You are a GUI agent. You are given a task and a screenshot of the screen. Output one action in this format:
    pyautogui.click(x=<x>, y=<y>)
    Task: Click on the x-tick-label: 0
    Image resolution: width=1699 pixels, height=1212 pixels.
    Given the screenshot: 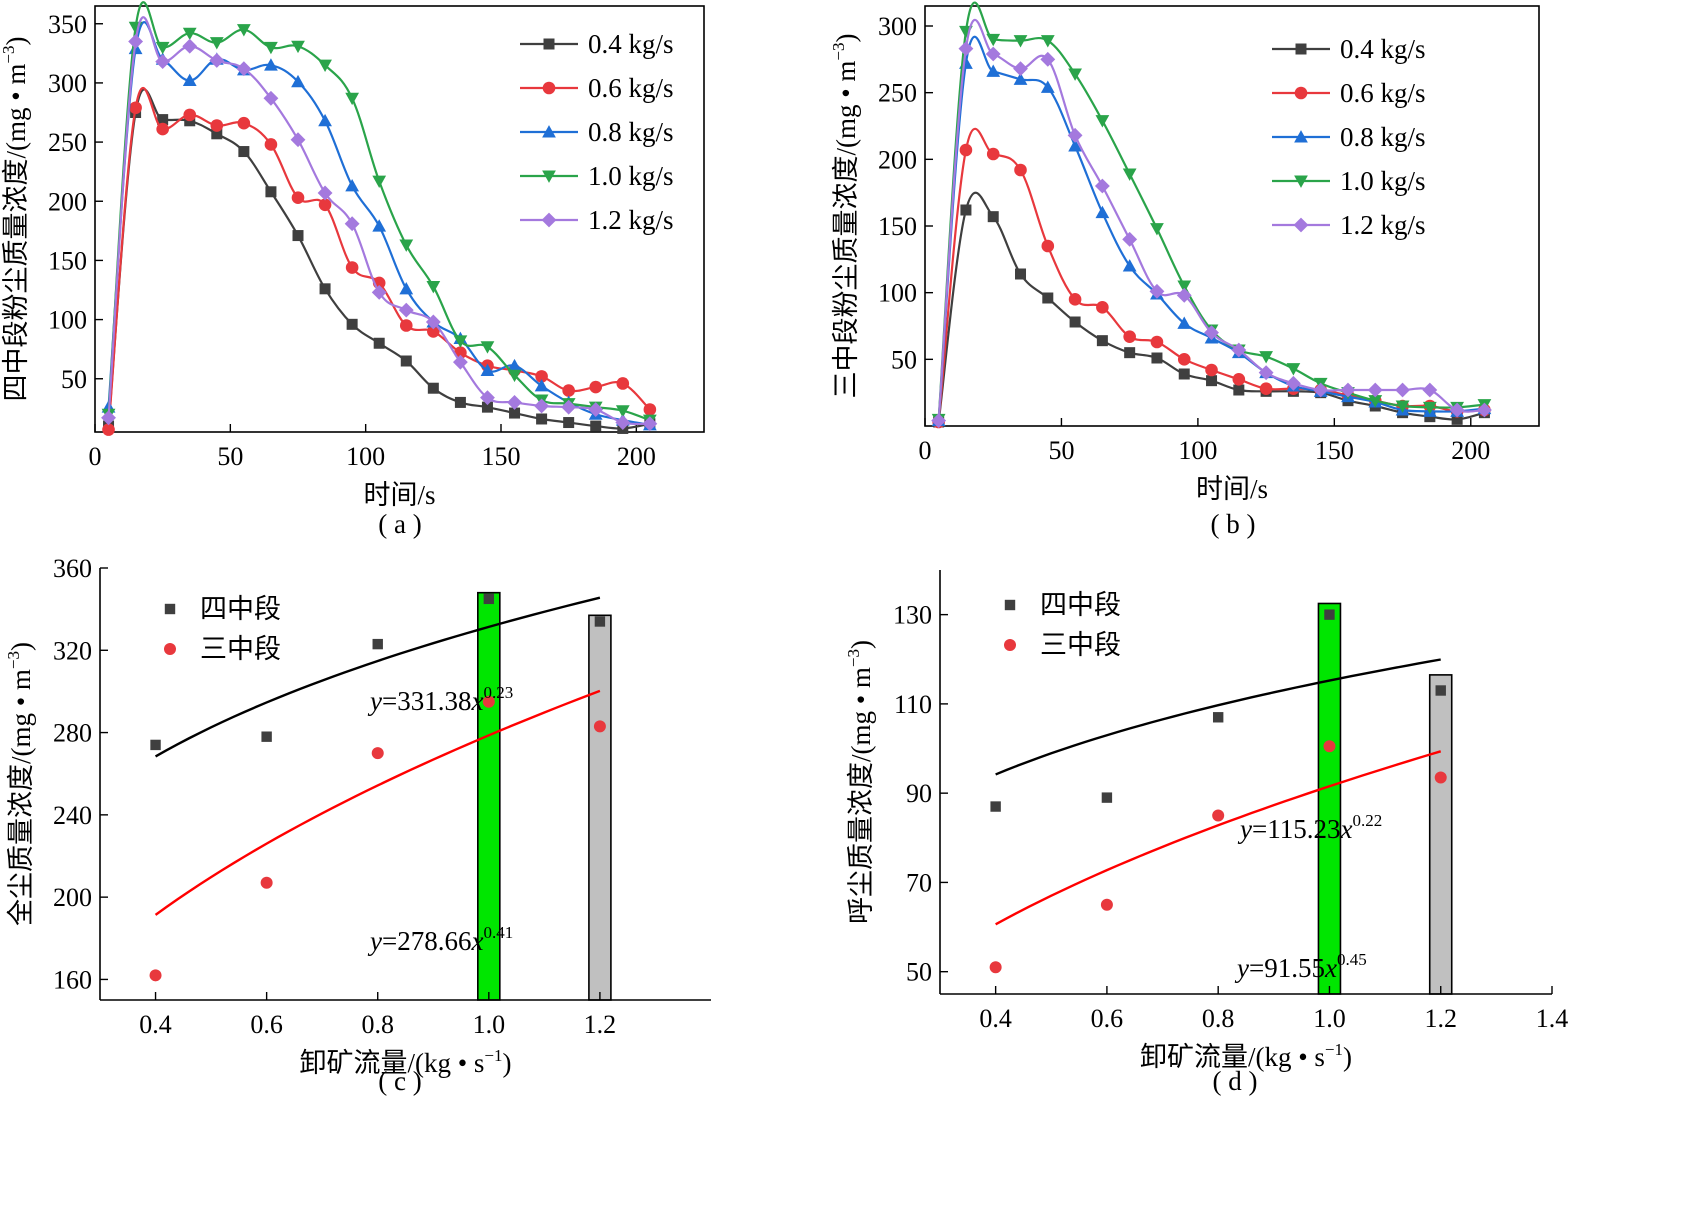 What is the action you would take?
    pyautogui.click(x=925, y=450)
    